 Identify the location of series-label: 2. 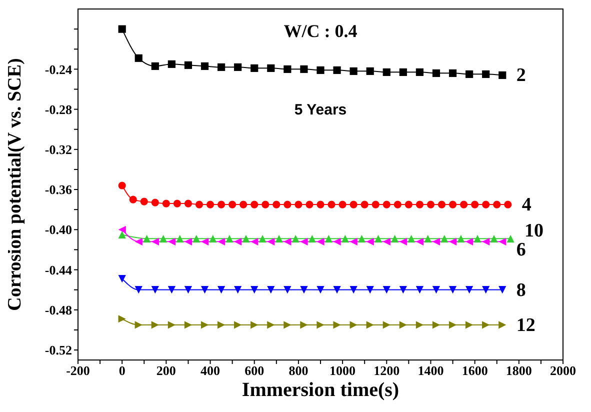
(521, 75).